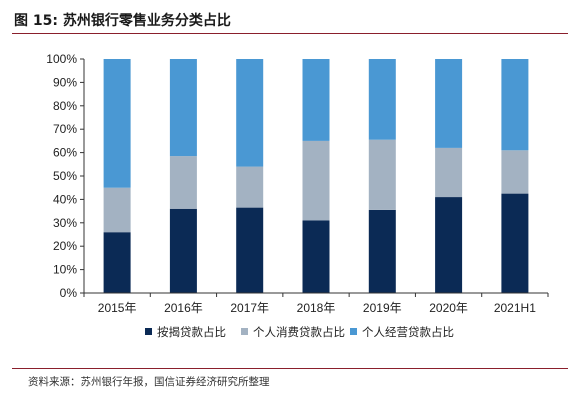  I want to click on y-tick-label: 60%, so click(65, 153).